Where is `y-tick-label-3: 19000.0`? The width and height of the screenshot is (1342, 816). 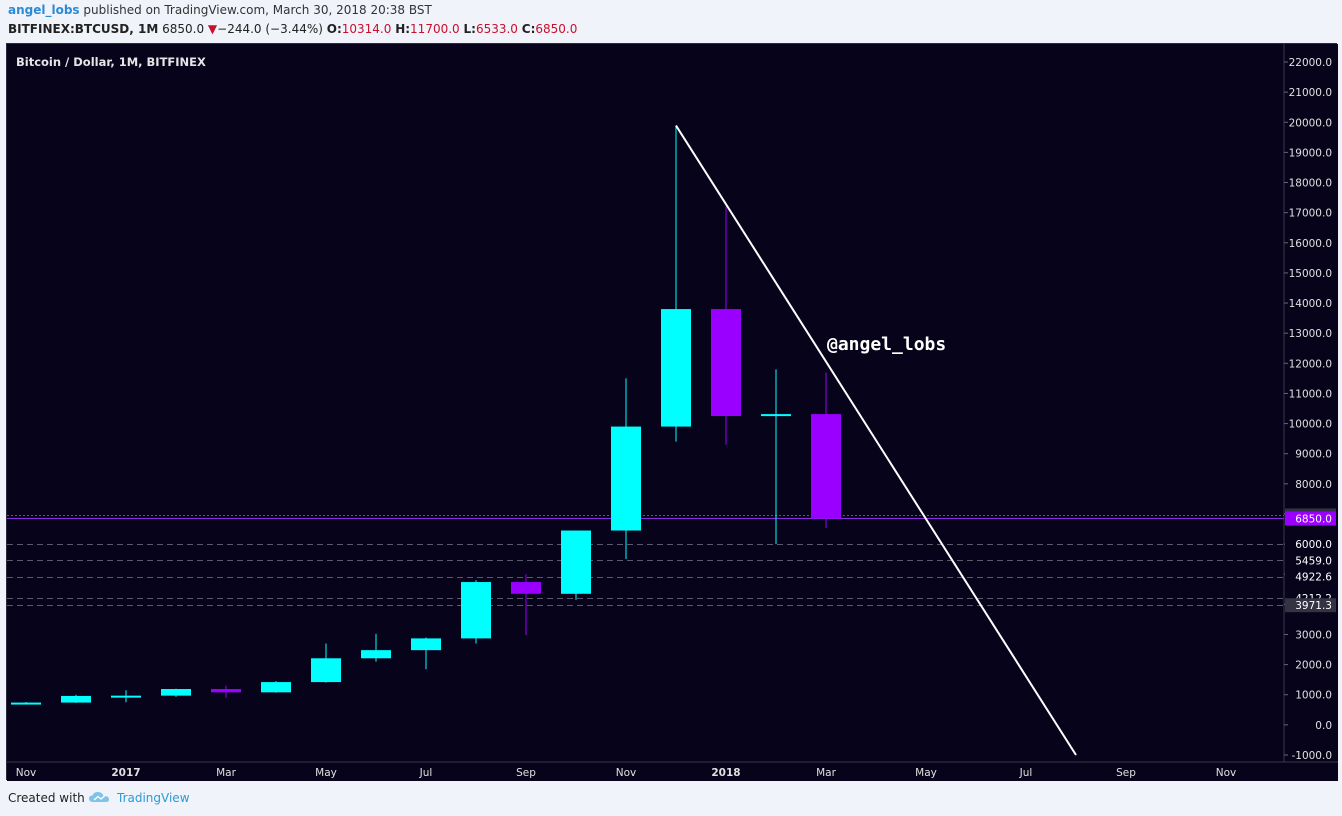
y-tick-label-3: 19000.0 is located at coordinates (1310, 153).